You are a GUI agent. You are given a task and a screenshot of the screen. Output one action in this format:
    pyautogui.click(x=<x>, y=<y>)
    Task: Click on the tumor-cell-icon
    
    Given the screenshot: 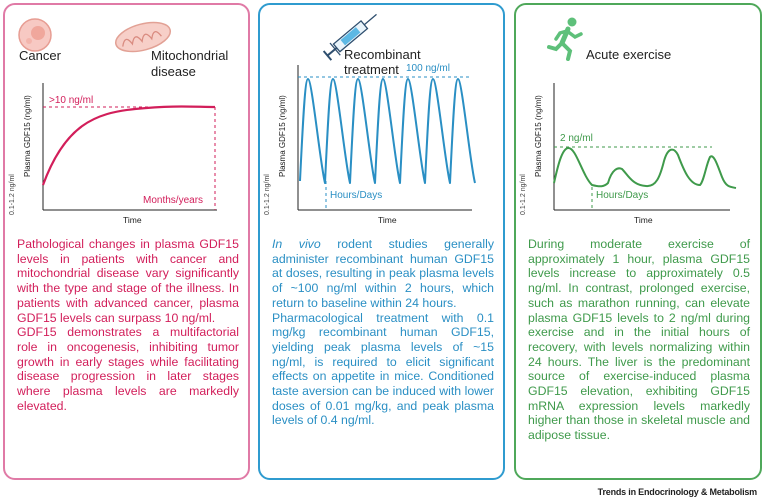 What is the action you would take?
    pyautogui.click(x=35, y=35)
    